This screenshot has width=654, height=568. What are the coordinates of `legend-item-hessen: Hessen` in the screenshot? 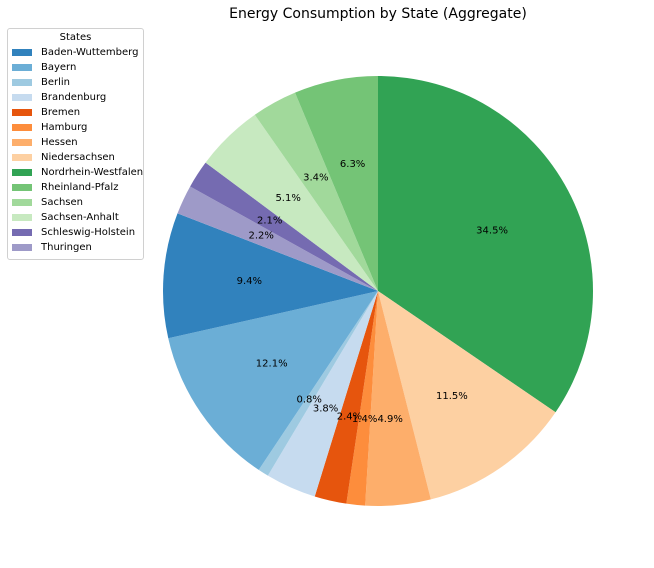 It's located at (75, 142).